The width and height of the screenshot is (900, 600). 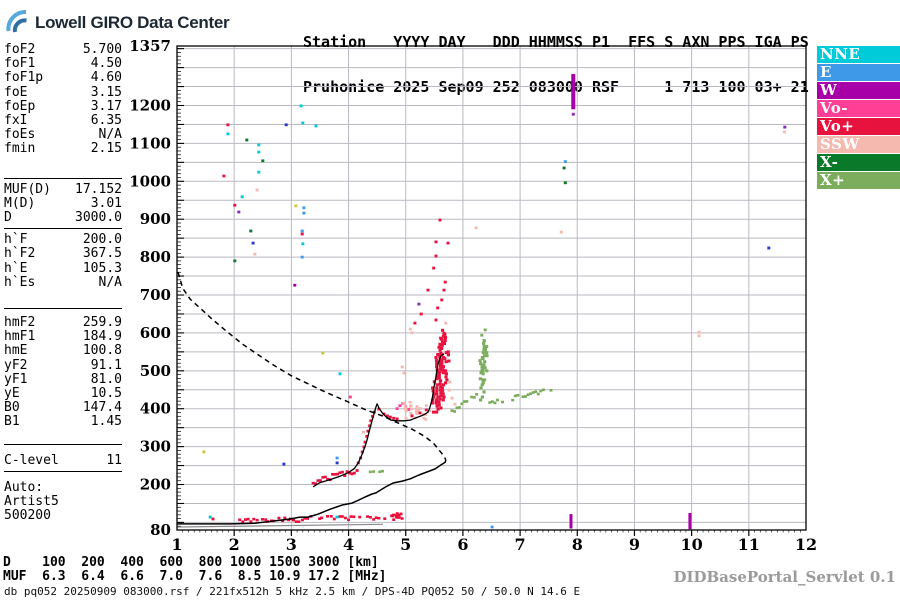 I want to click on panel-section-2: MUF(D) 17.152 M(D) 3.01 D 3000.0, so click(x=63, y=201).